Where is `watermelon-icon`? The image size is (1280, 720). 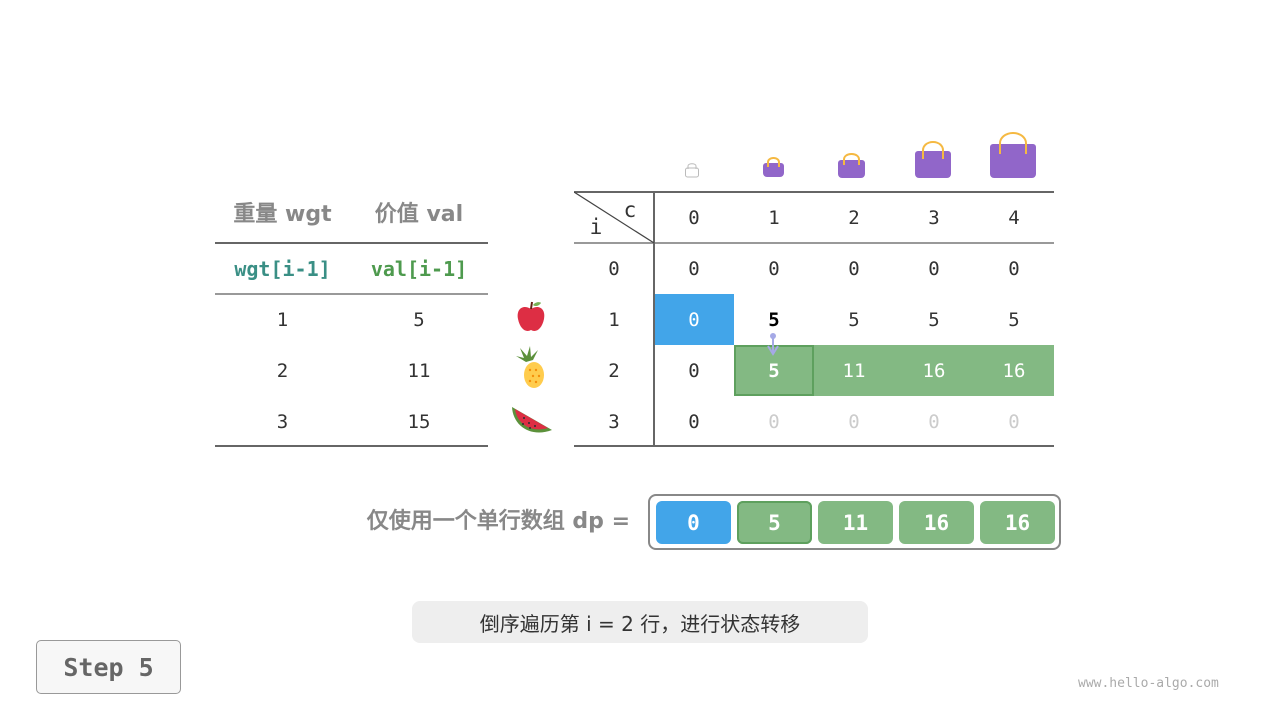
watermelon-icon is located at coordinates (532, 420).